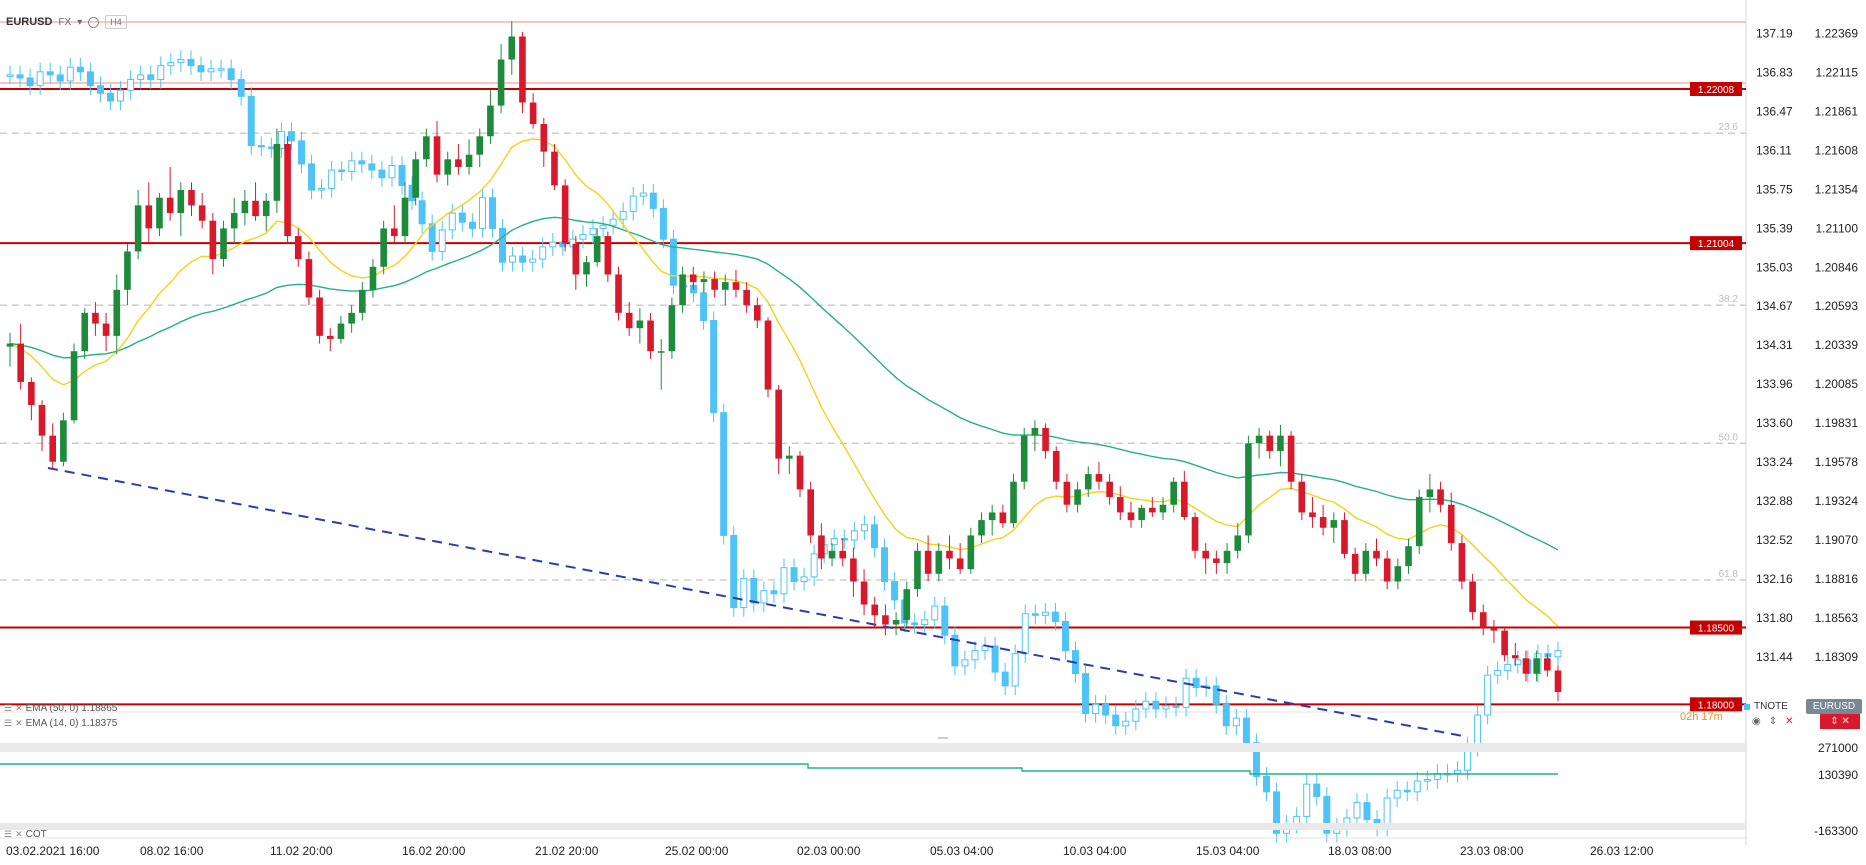 This screenshot has width=1866, height=865. What do you see at coordinates (94, 22) in the screenshot?
I see `clock-icon` at bounding box center [94, 22].